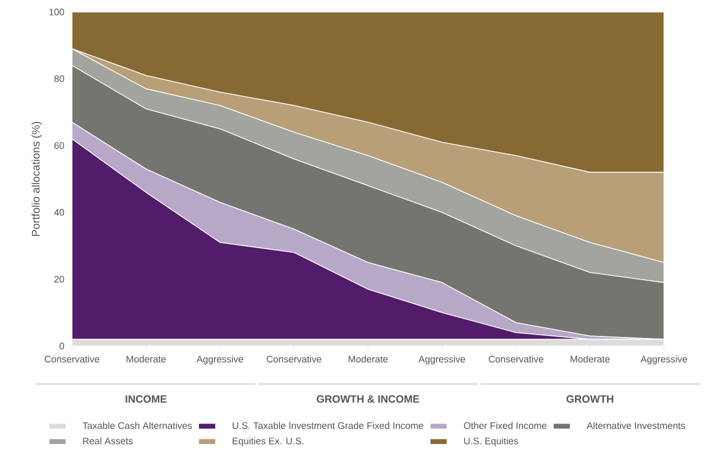 This screenshot has height=463, width=707. Describe the element at coordinates (108, 440) in the screenshot. I see `legend-label: Real Assets` at that location.